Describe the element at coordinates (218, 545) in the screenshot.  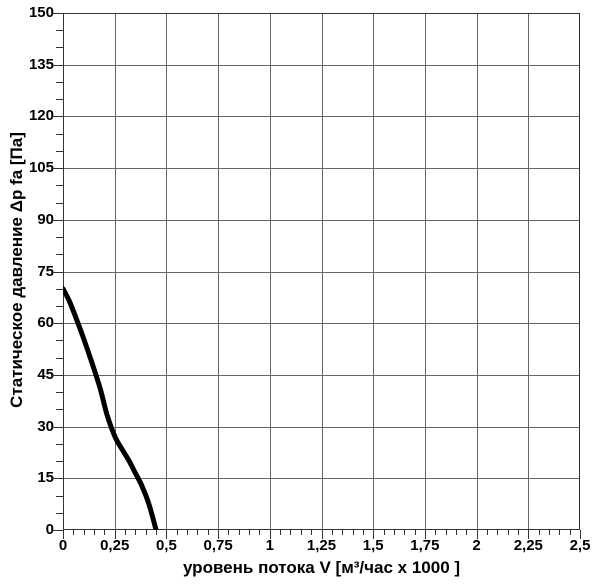
I see `x-axis-tick-label: 0,75` at that location.